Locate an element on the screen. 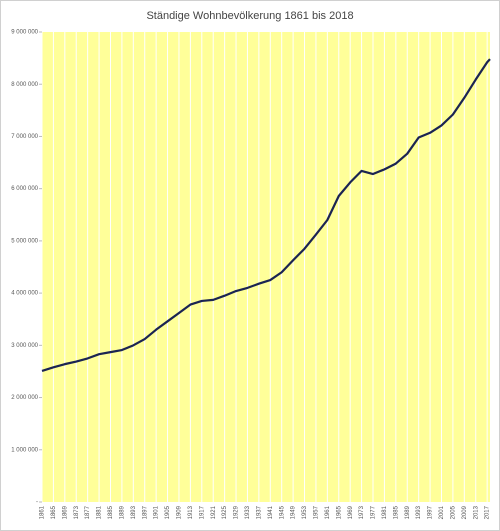 The width and height of the screenshot is (500, 531). x-tick-label: 1949 is located at coordinates (294, 512).